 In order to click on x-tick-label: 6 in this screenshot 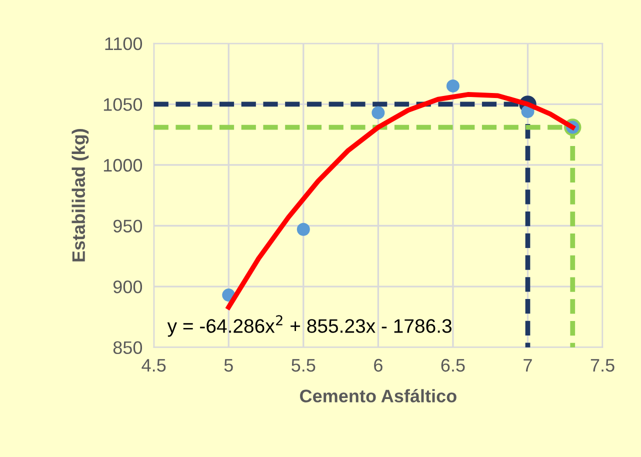, I will do `click(378, 365)`.